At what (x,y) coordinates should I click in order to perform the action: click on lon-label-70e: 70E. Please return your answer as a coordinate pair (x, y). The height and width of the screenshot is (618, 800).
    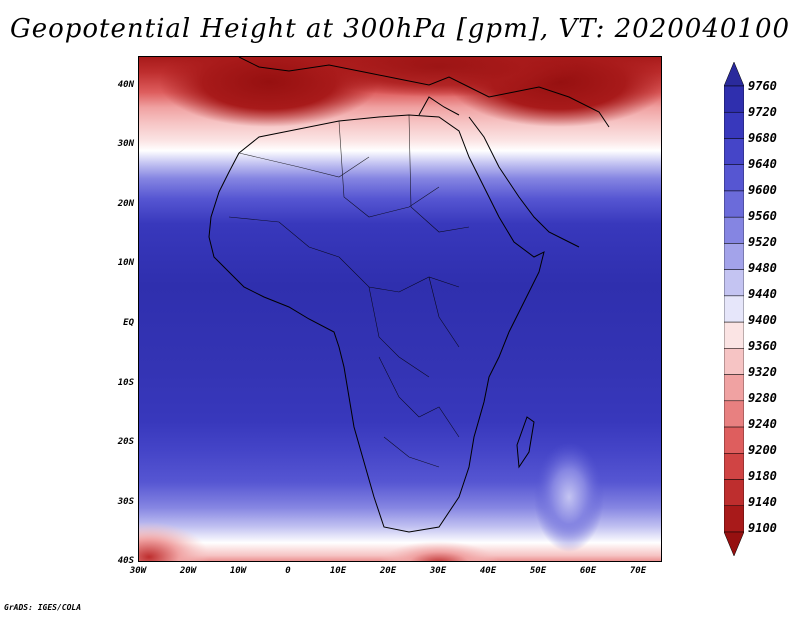
    Looking at the image, I should click on (638, 571).